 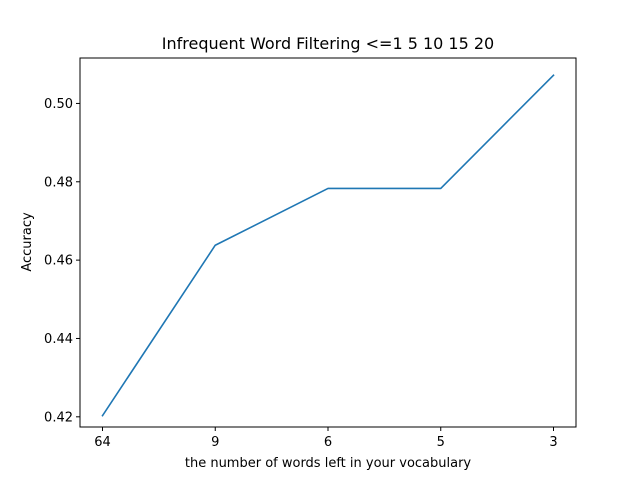 What do you see at coordinates (102, 442) in the screenshot?
I see `x-tick-label: 64` at bounding box center [102, 442].